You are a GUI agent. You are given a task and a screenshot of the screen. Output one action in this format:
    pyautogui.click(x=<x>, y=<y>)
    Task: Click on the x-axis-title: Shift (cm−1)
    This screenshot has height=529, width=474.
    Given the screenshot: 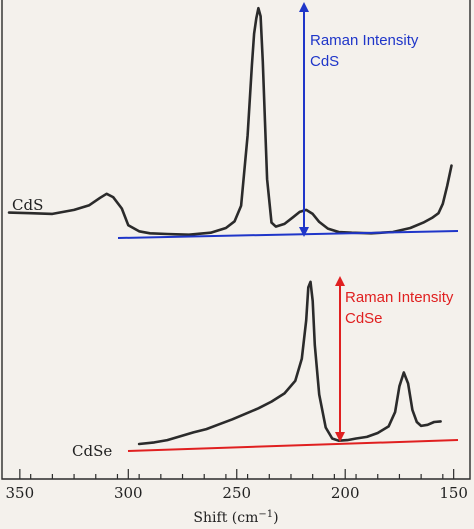 What is the action you would take?
    pyautogui.click(x=235, y=517)
    